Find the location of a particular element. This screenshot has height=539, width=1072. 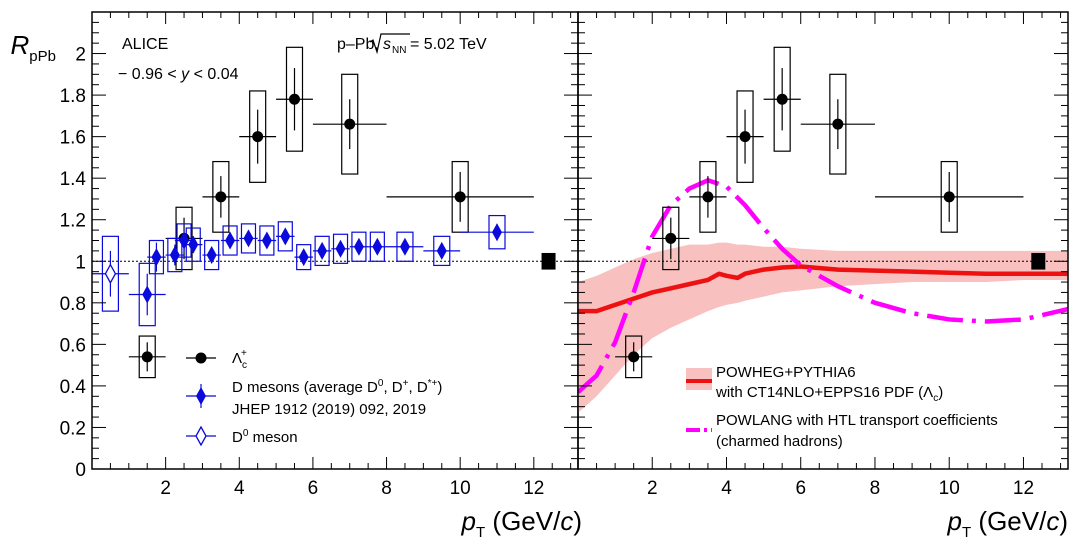

y-tick-label: 0 is located at coordinates (80, 470).